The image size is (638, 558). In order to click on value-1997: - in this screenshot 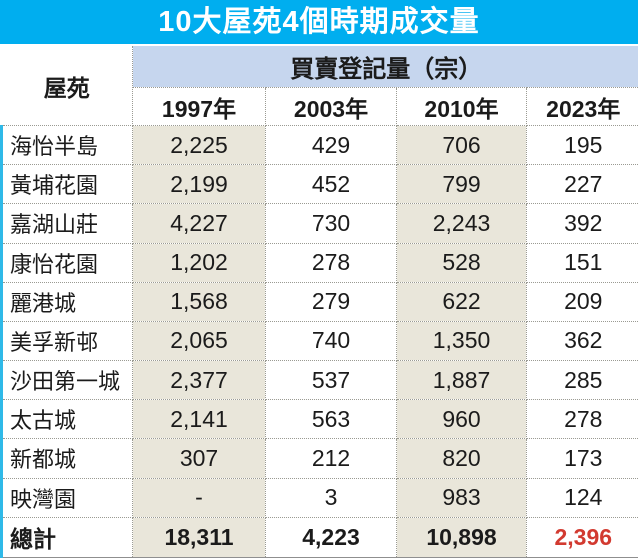, I will do `click(199, 497)`.